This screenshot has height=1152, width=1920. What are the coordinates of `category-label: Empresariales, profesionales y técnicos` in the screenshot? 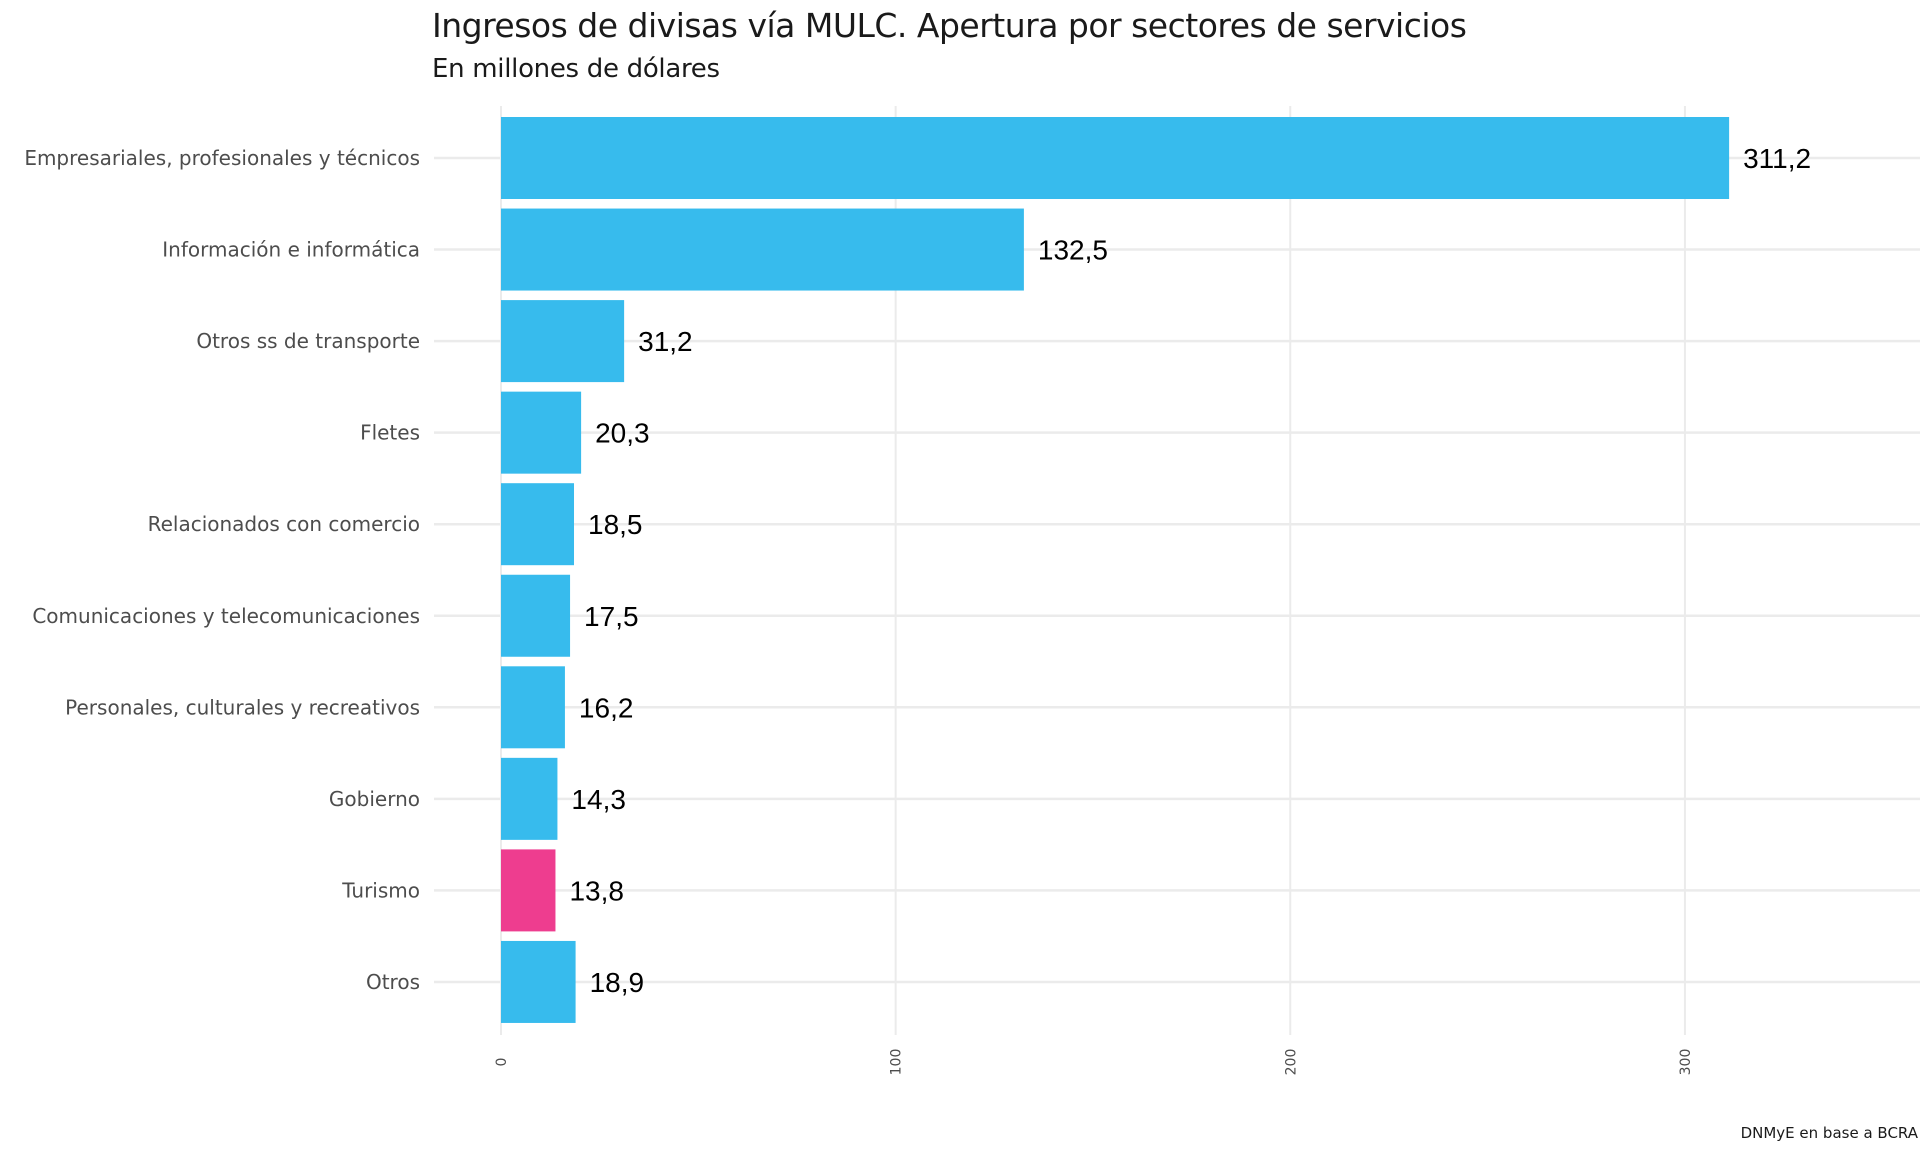 It's located at (222, 158).